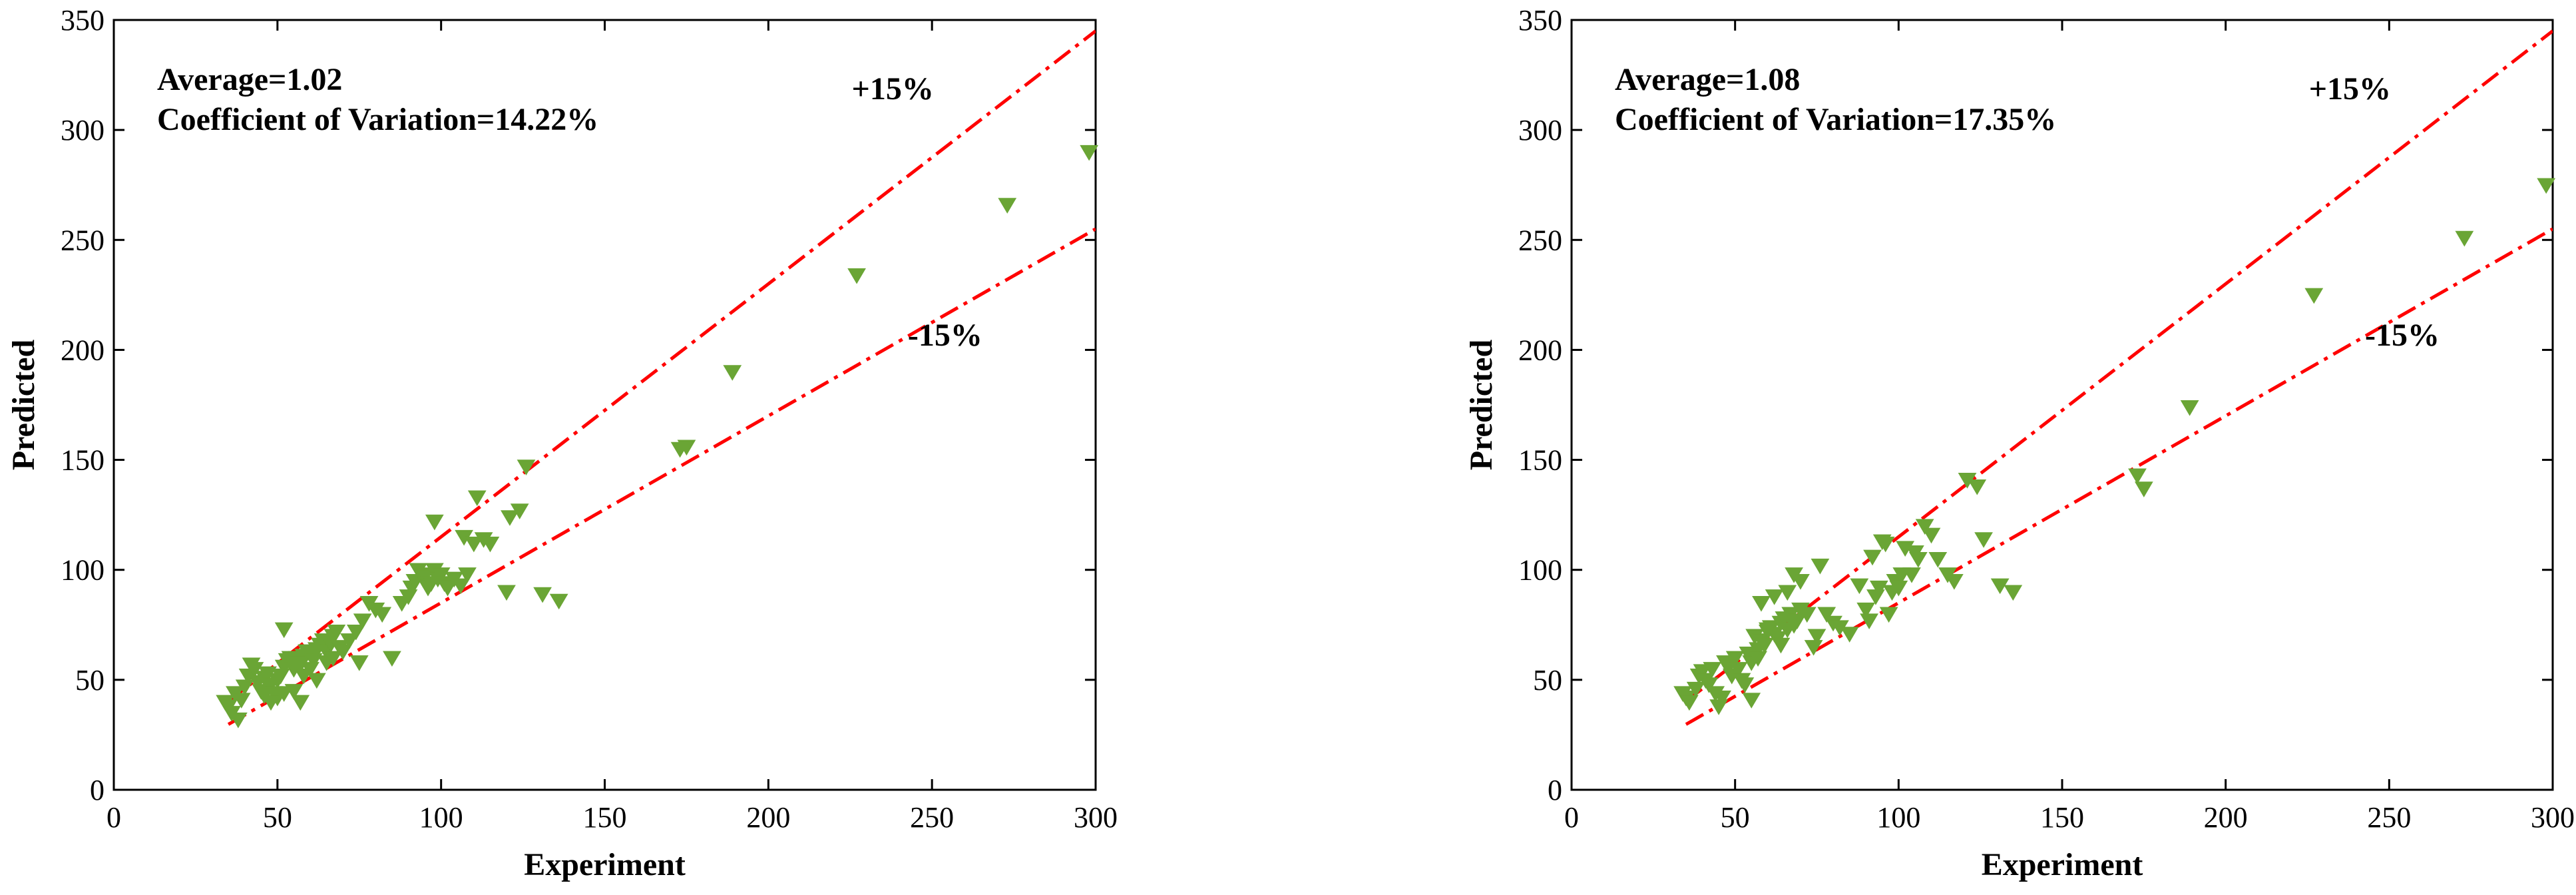 This screenshot has height=895, width=2576. What do you see at coordinates (1707, 79) in the screenshot?
I see `average-annotation: Average=1.08` at bounding box center [1707, 79].